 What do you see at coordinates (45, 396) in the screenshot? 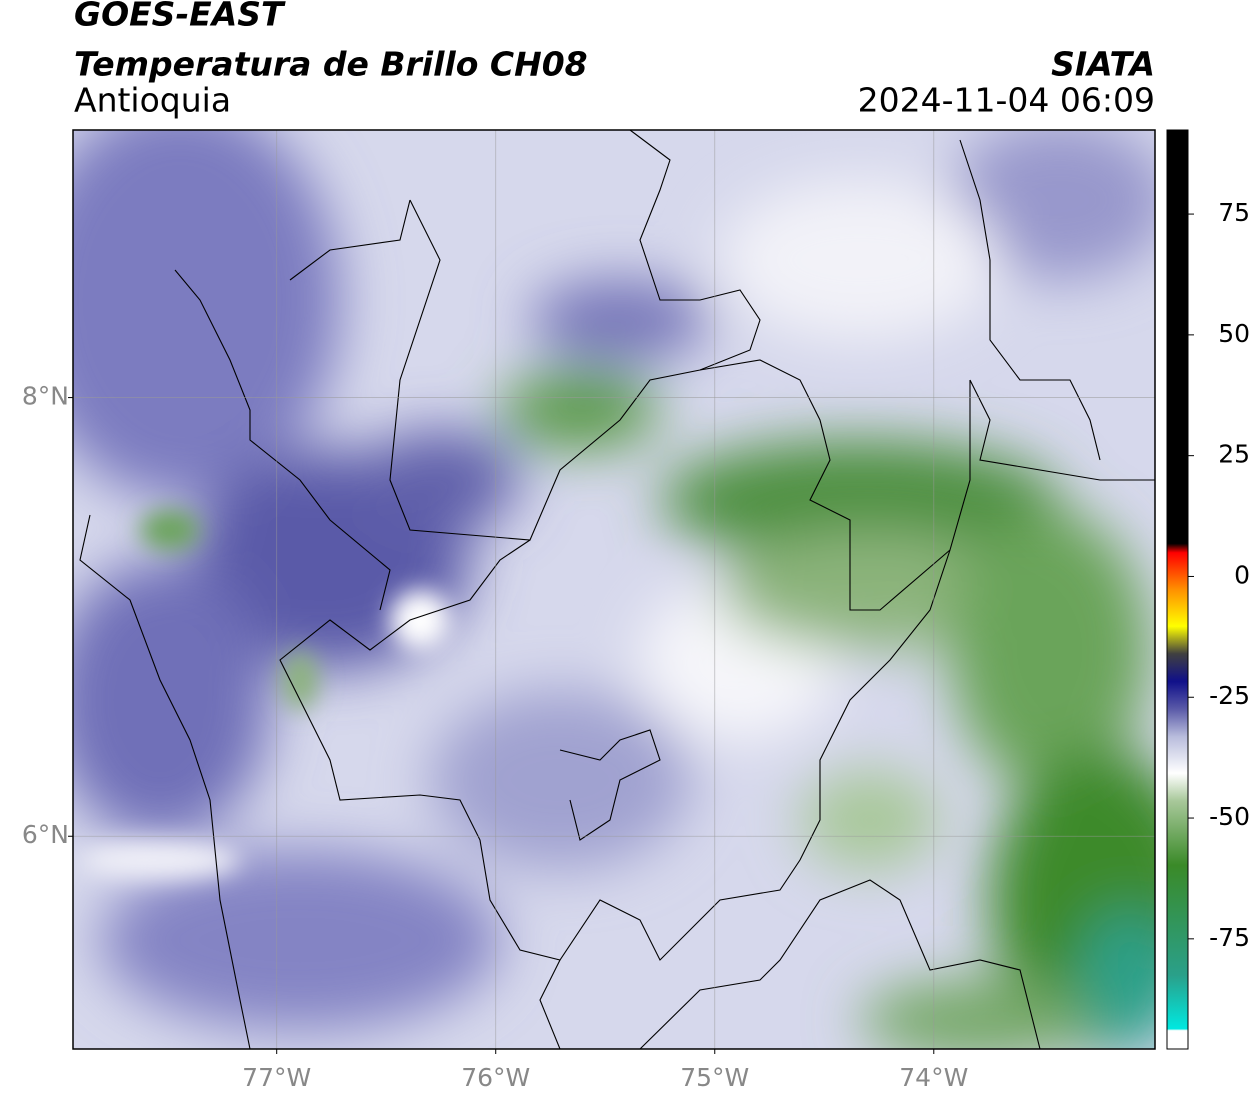
I see `y-tick-label: 8°N` at bounding box center [45, 396].